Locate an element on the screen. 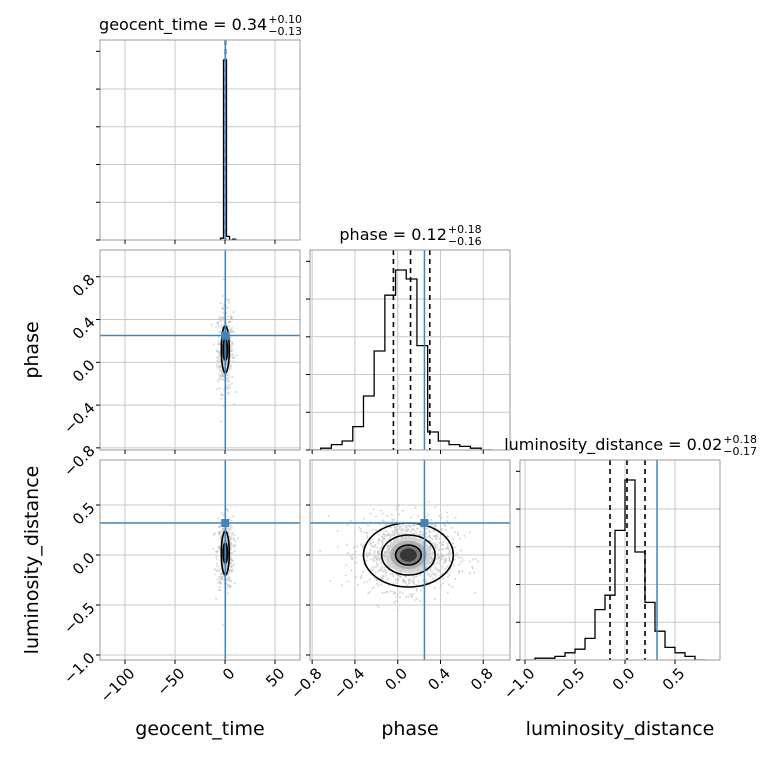 The image size is (760, 760). x-tick-label: 0.8 is located at coordinates (482, 679).